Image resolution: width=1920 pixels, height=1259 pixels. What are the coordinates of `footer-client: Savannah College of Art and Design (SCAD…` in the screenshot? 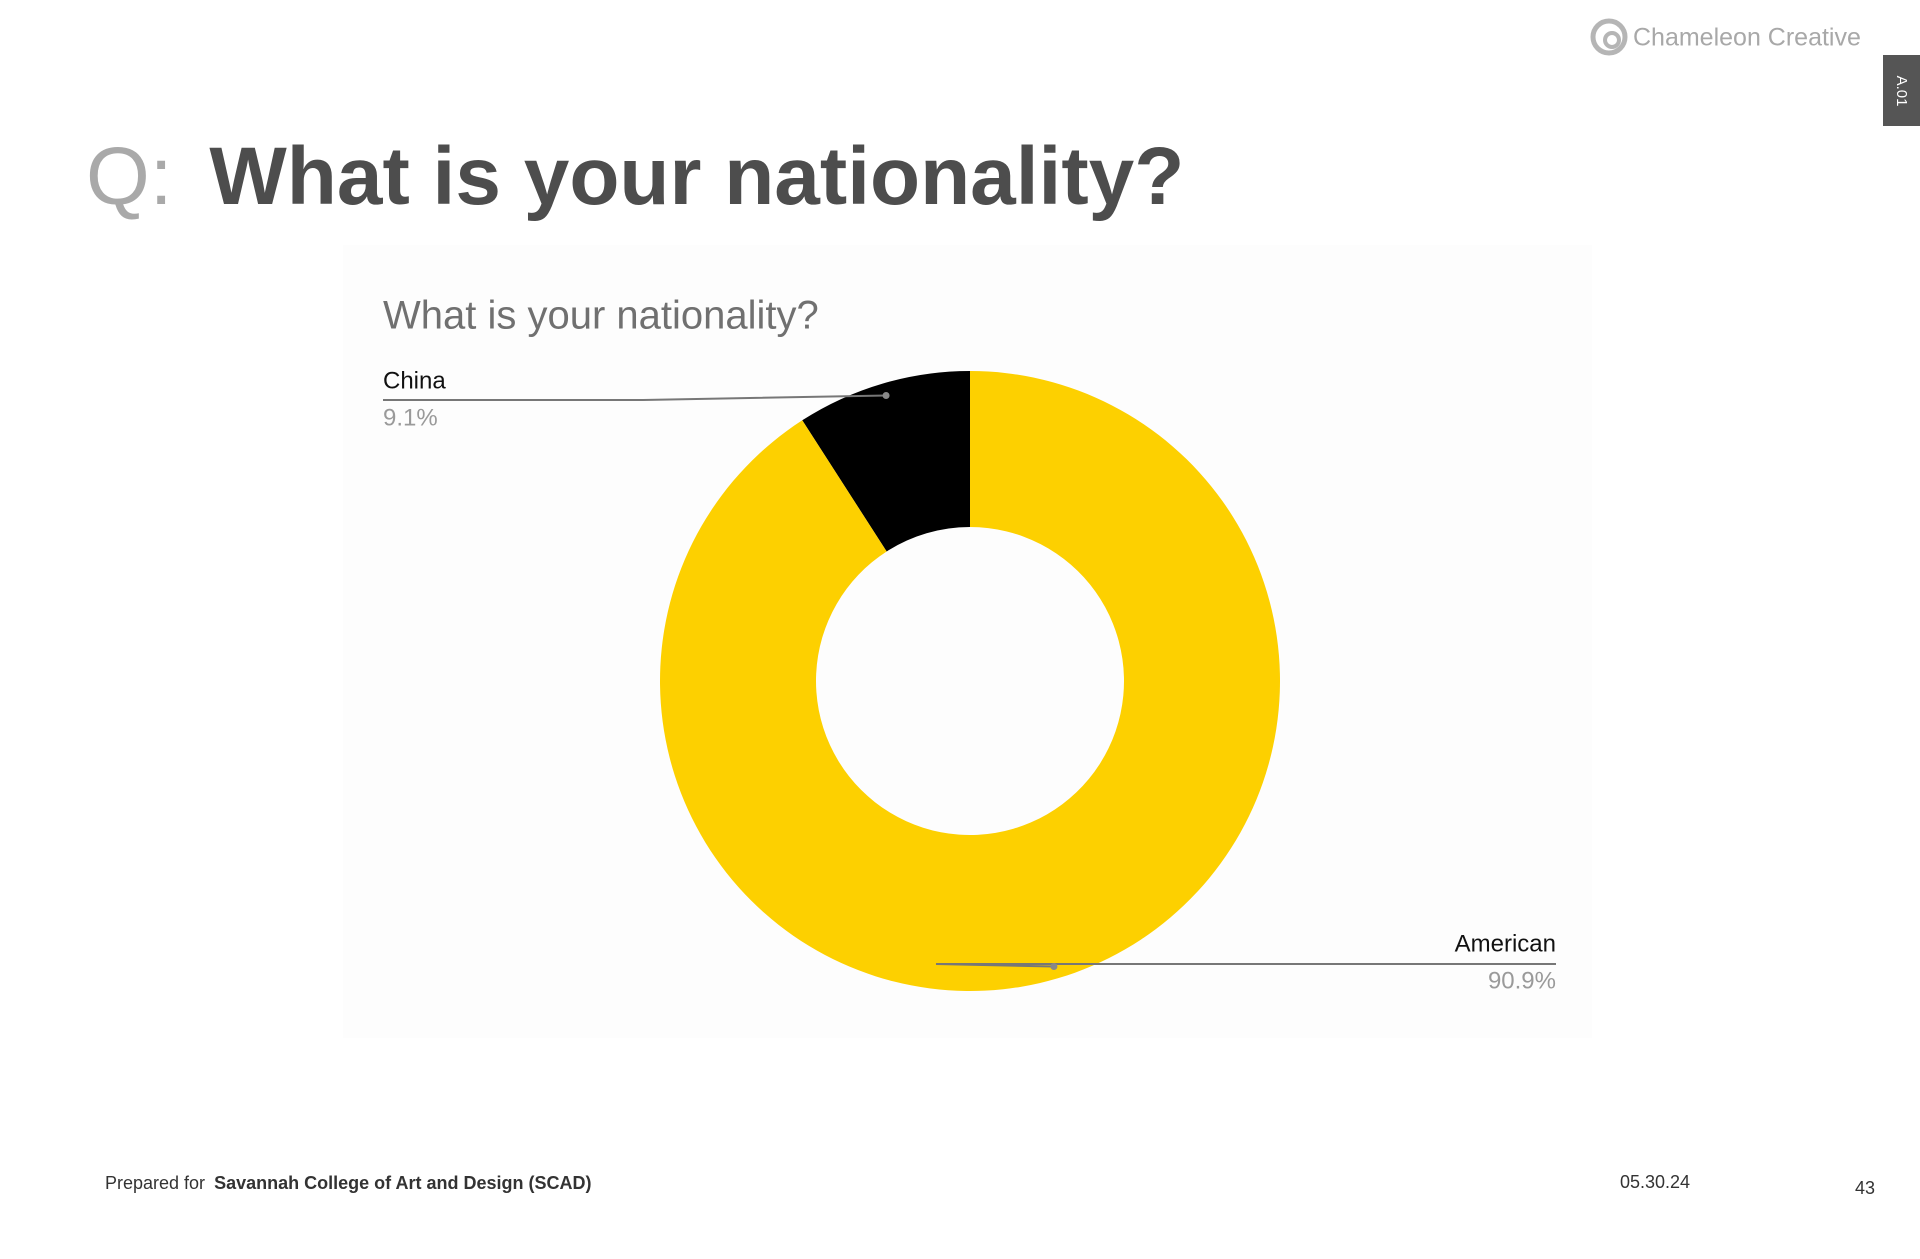 It's located at (402, 1183).